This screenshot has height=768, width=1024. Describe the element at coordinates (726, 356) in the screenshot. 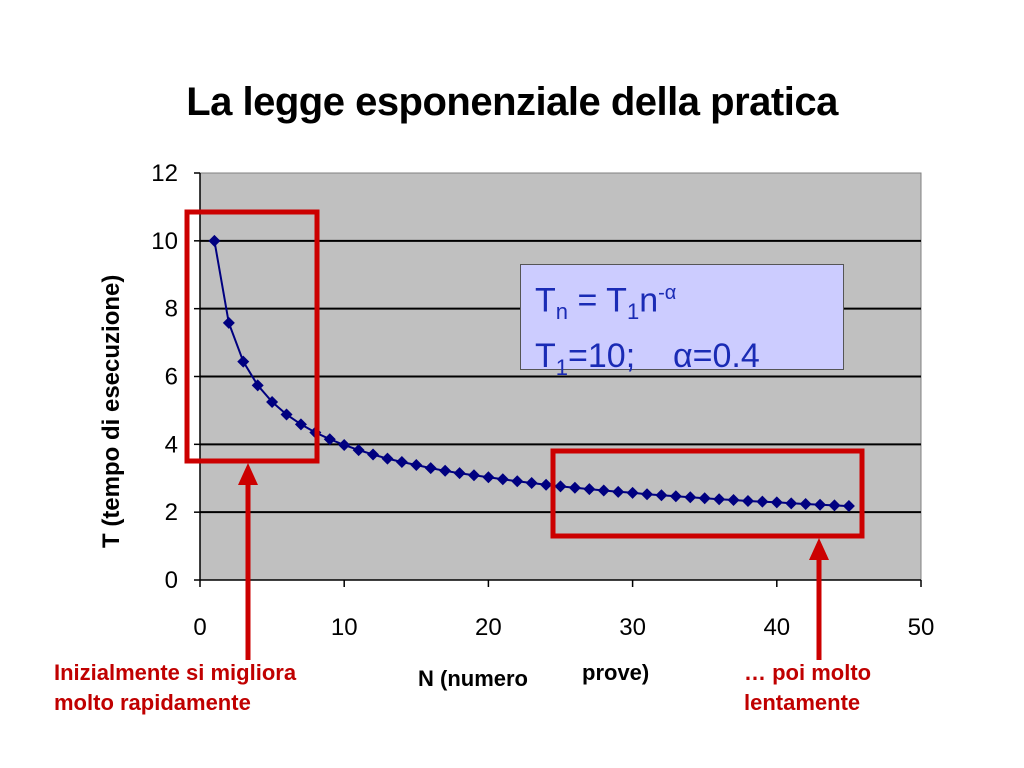

I see `formula-alpha-value: =0.4` at that location.